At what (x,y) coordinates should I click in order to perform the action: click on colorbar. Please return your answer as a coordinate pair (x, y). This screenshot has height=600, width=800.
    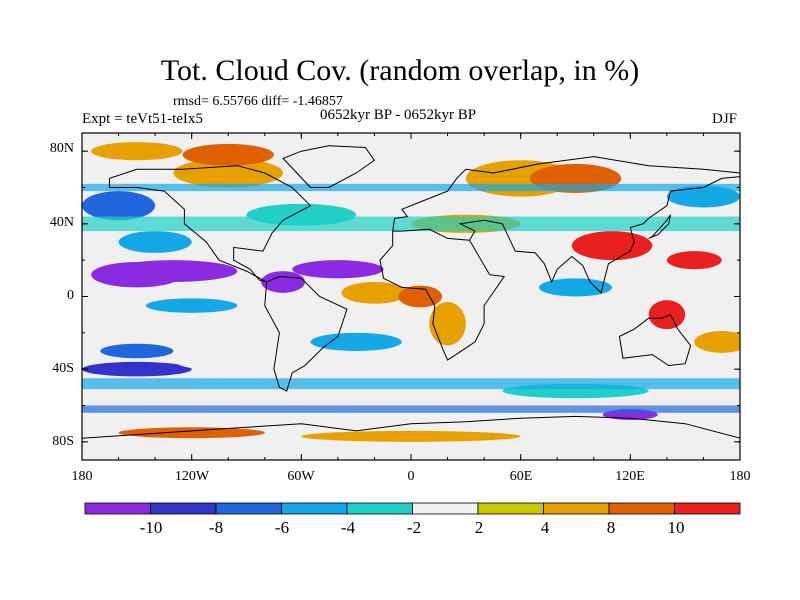
    Looking at the image, I should click on (412, 508).